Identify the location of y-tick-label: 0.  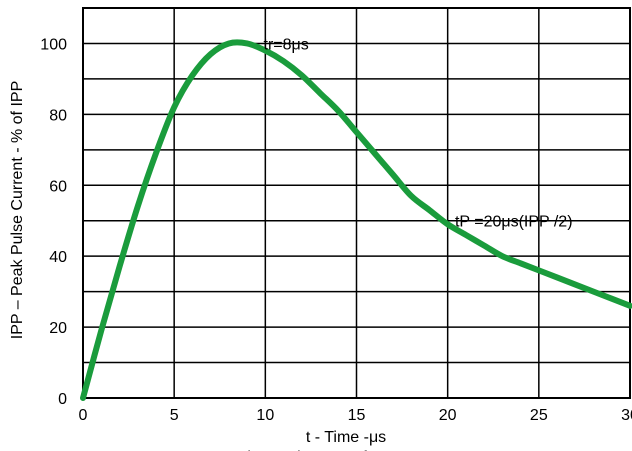
(62, 399).